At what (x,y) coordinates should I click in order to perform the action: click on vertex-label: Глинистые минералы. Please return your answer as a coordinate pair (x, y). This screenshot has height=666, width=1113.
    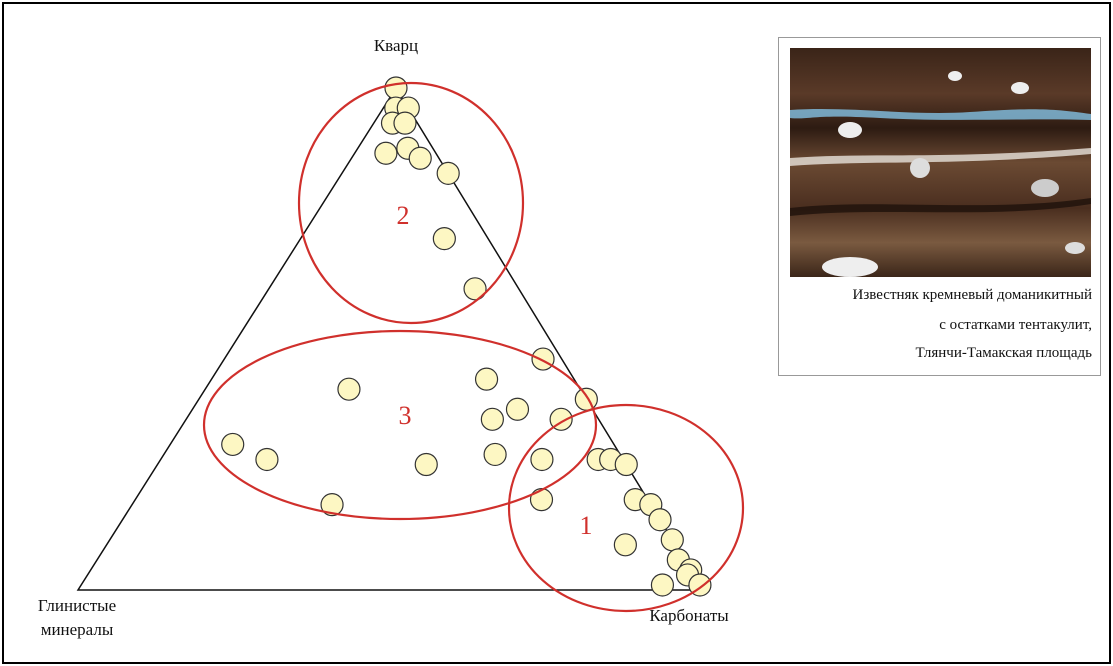
    Looking at the image, I should click on (77, 617).